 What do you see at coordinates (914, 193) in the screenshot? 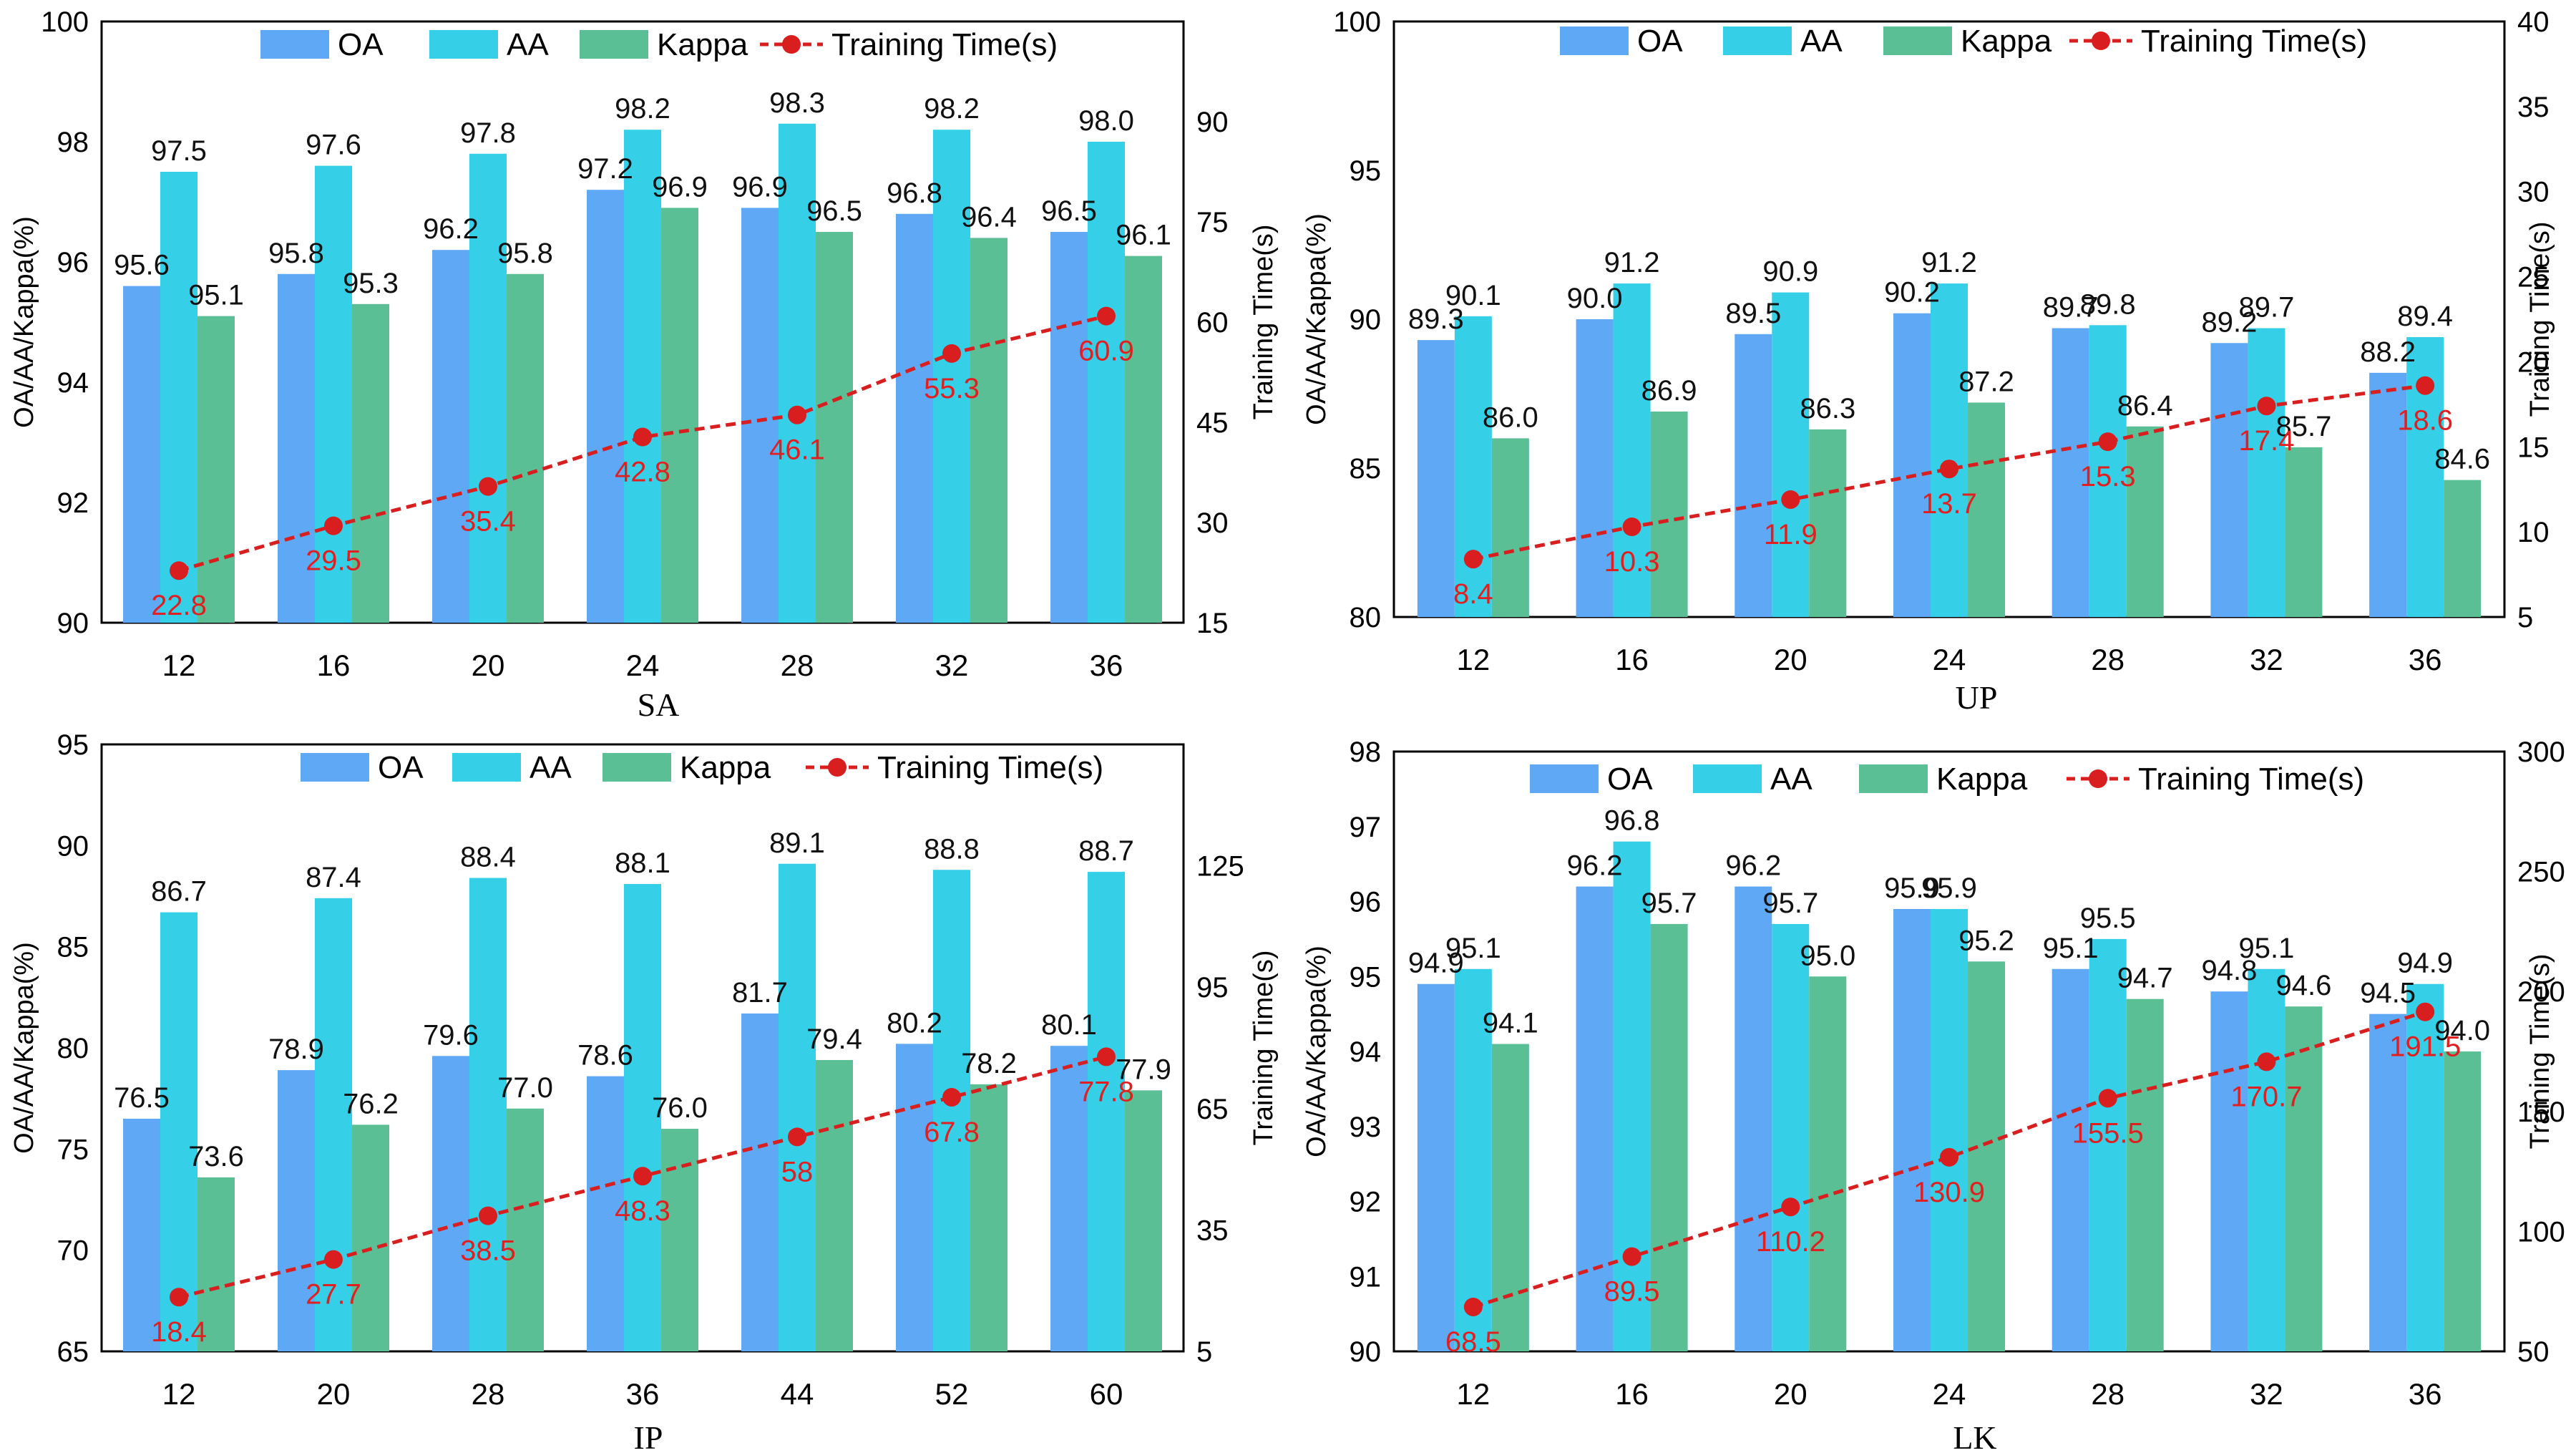
I see `data-label-oa: 96.8` at bounding box center [914, 193].